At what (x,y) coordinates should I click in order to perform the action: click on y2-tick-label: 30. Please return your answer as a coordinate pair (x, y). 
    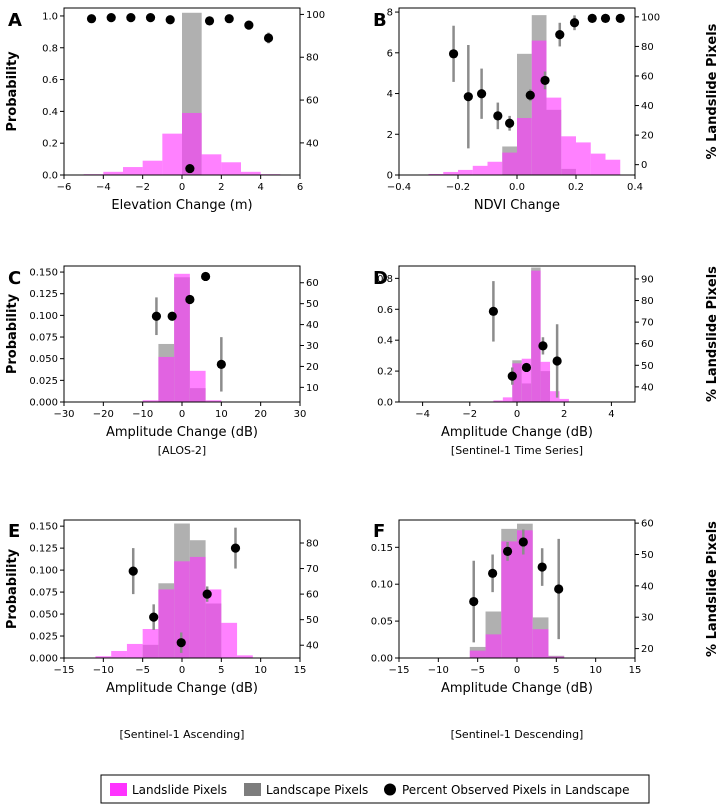
    Looking at the image, I should click on (647, 618).